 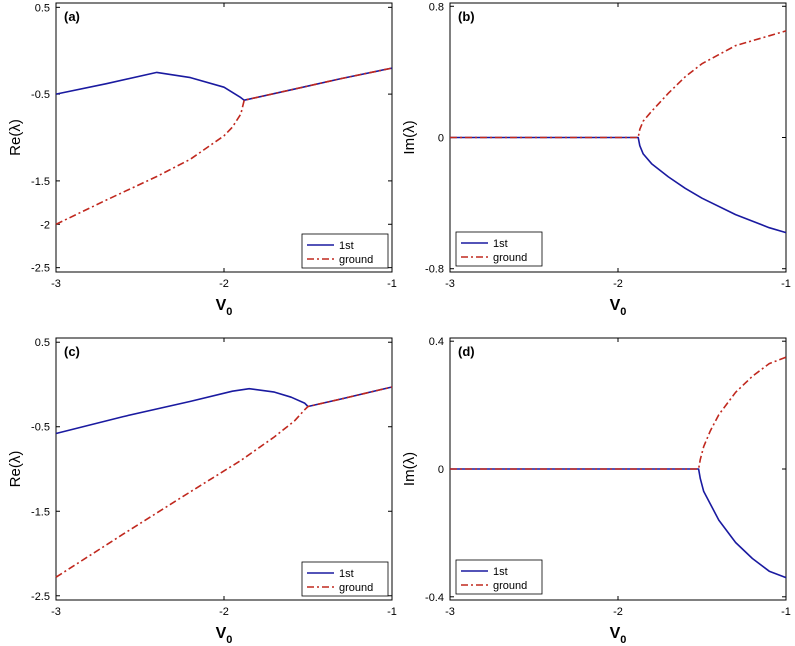 I want to click on panel-label: (a), so click(x=72, y=16).